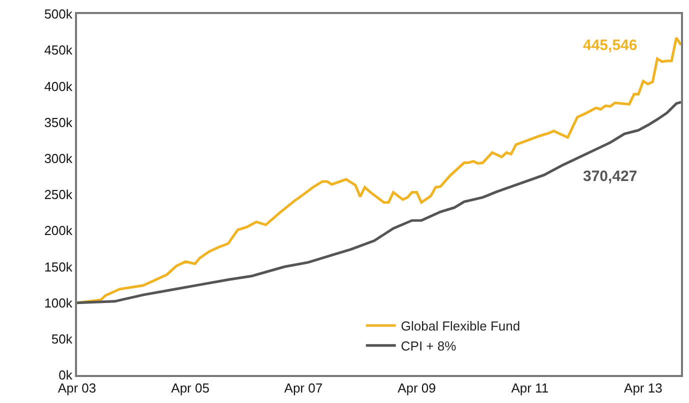  What do you see at coordinates (190, 388) in the screenshot?
I see `x-tick-label: Apr 05` at bounding box center [190, 388].